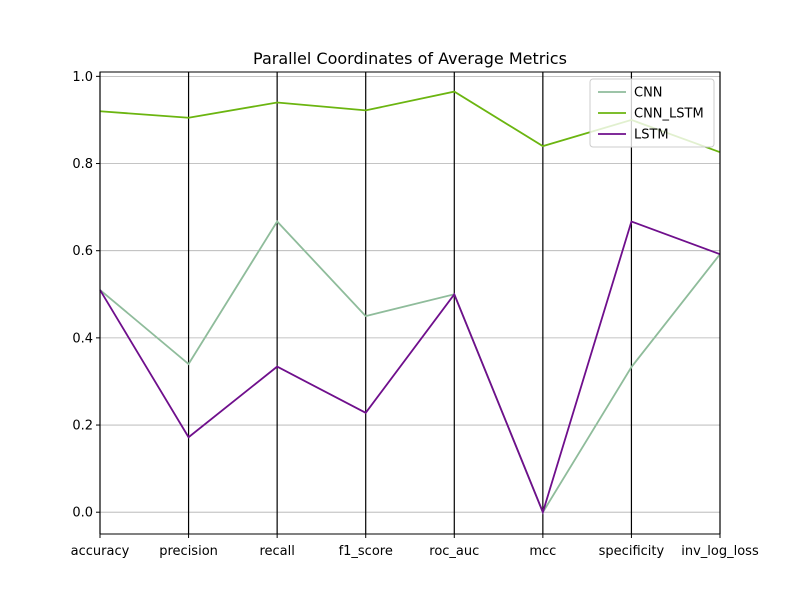 The width and height of the screenshot is (800, 600). I want to click on x-tick-label: roc_auc, so click(454, 551).